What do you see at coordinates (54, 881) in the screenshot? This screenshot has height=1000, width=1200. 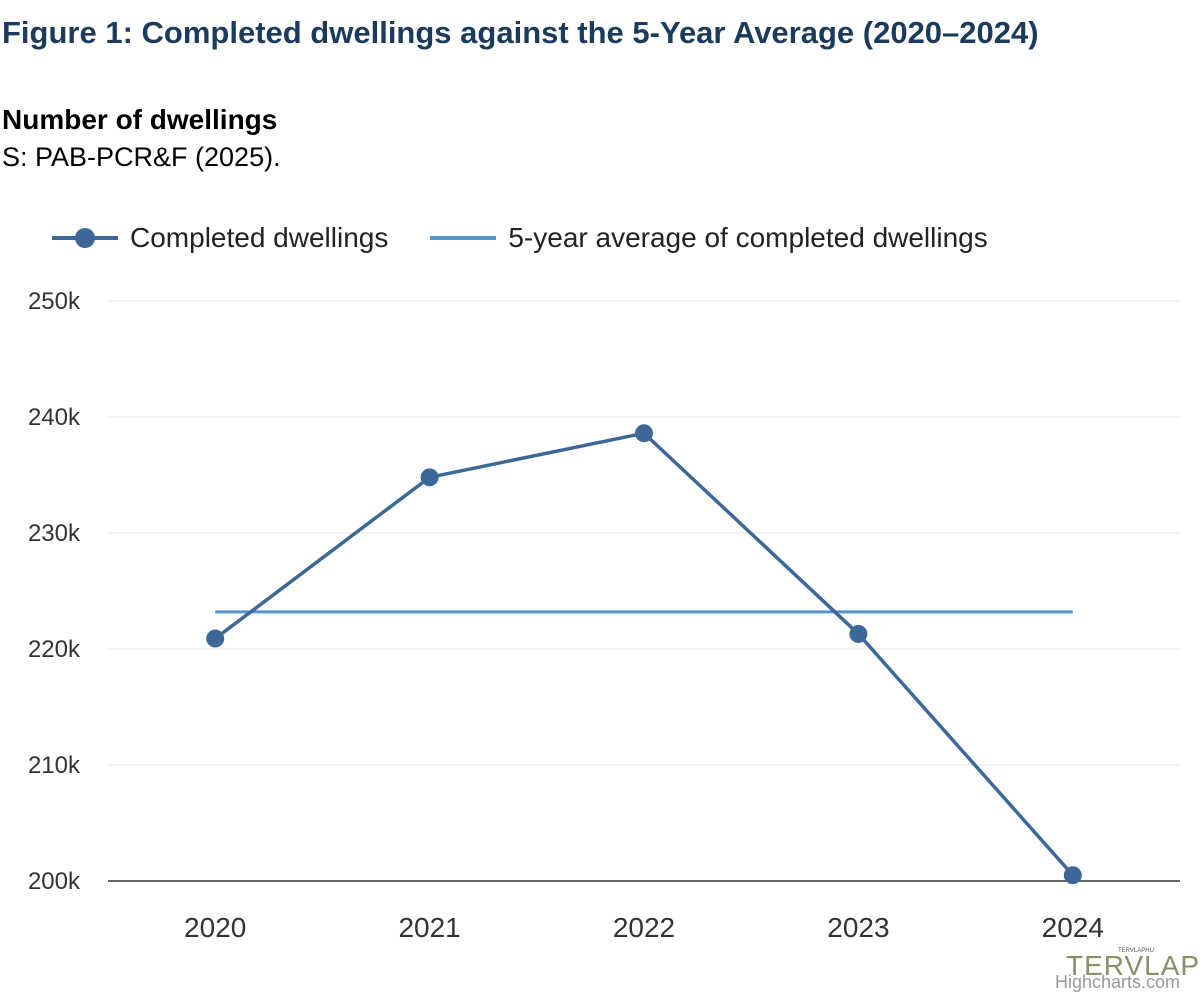 I see `y-tick-label: 200k` at bounding box center [54, 881].